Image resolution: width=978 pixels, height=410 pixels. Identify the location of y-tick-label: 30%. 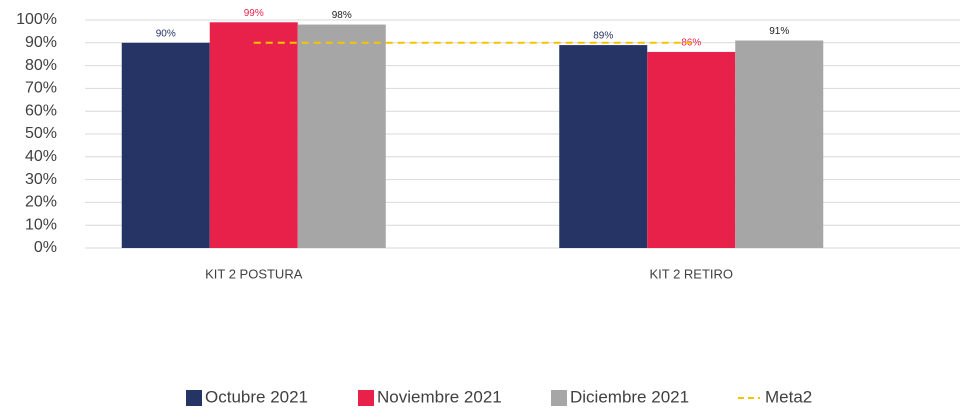
(41, 179).